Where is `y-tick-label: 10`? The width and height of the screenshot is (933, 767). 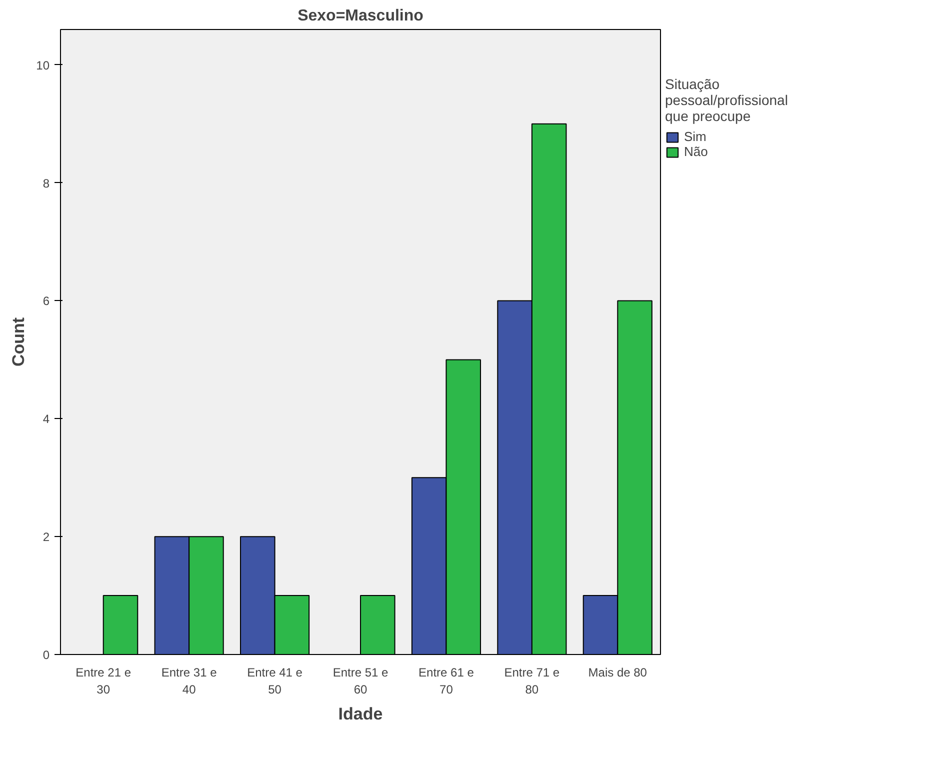 y-tick-label: 10 is located at coordinates (43, 65).